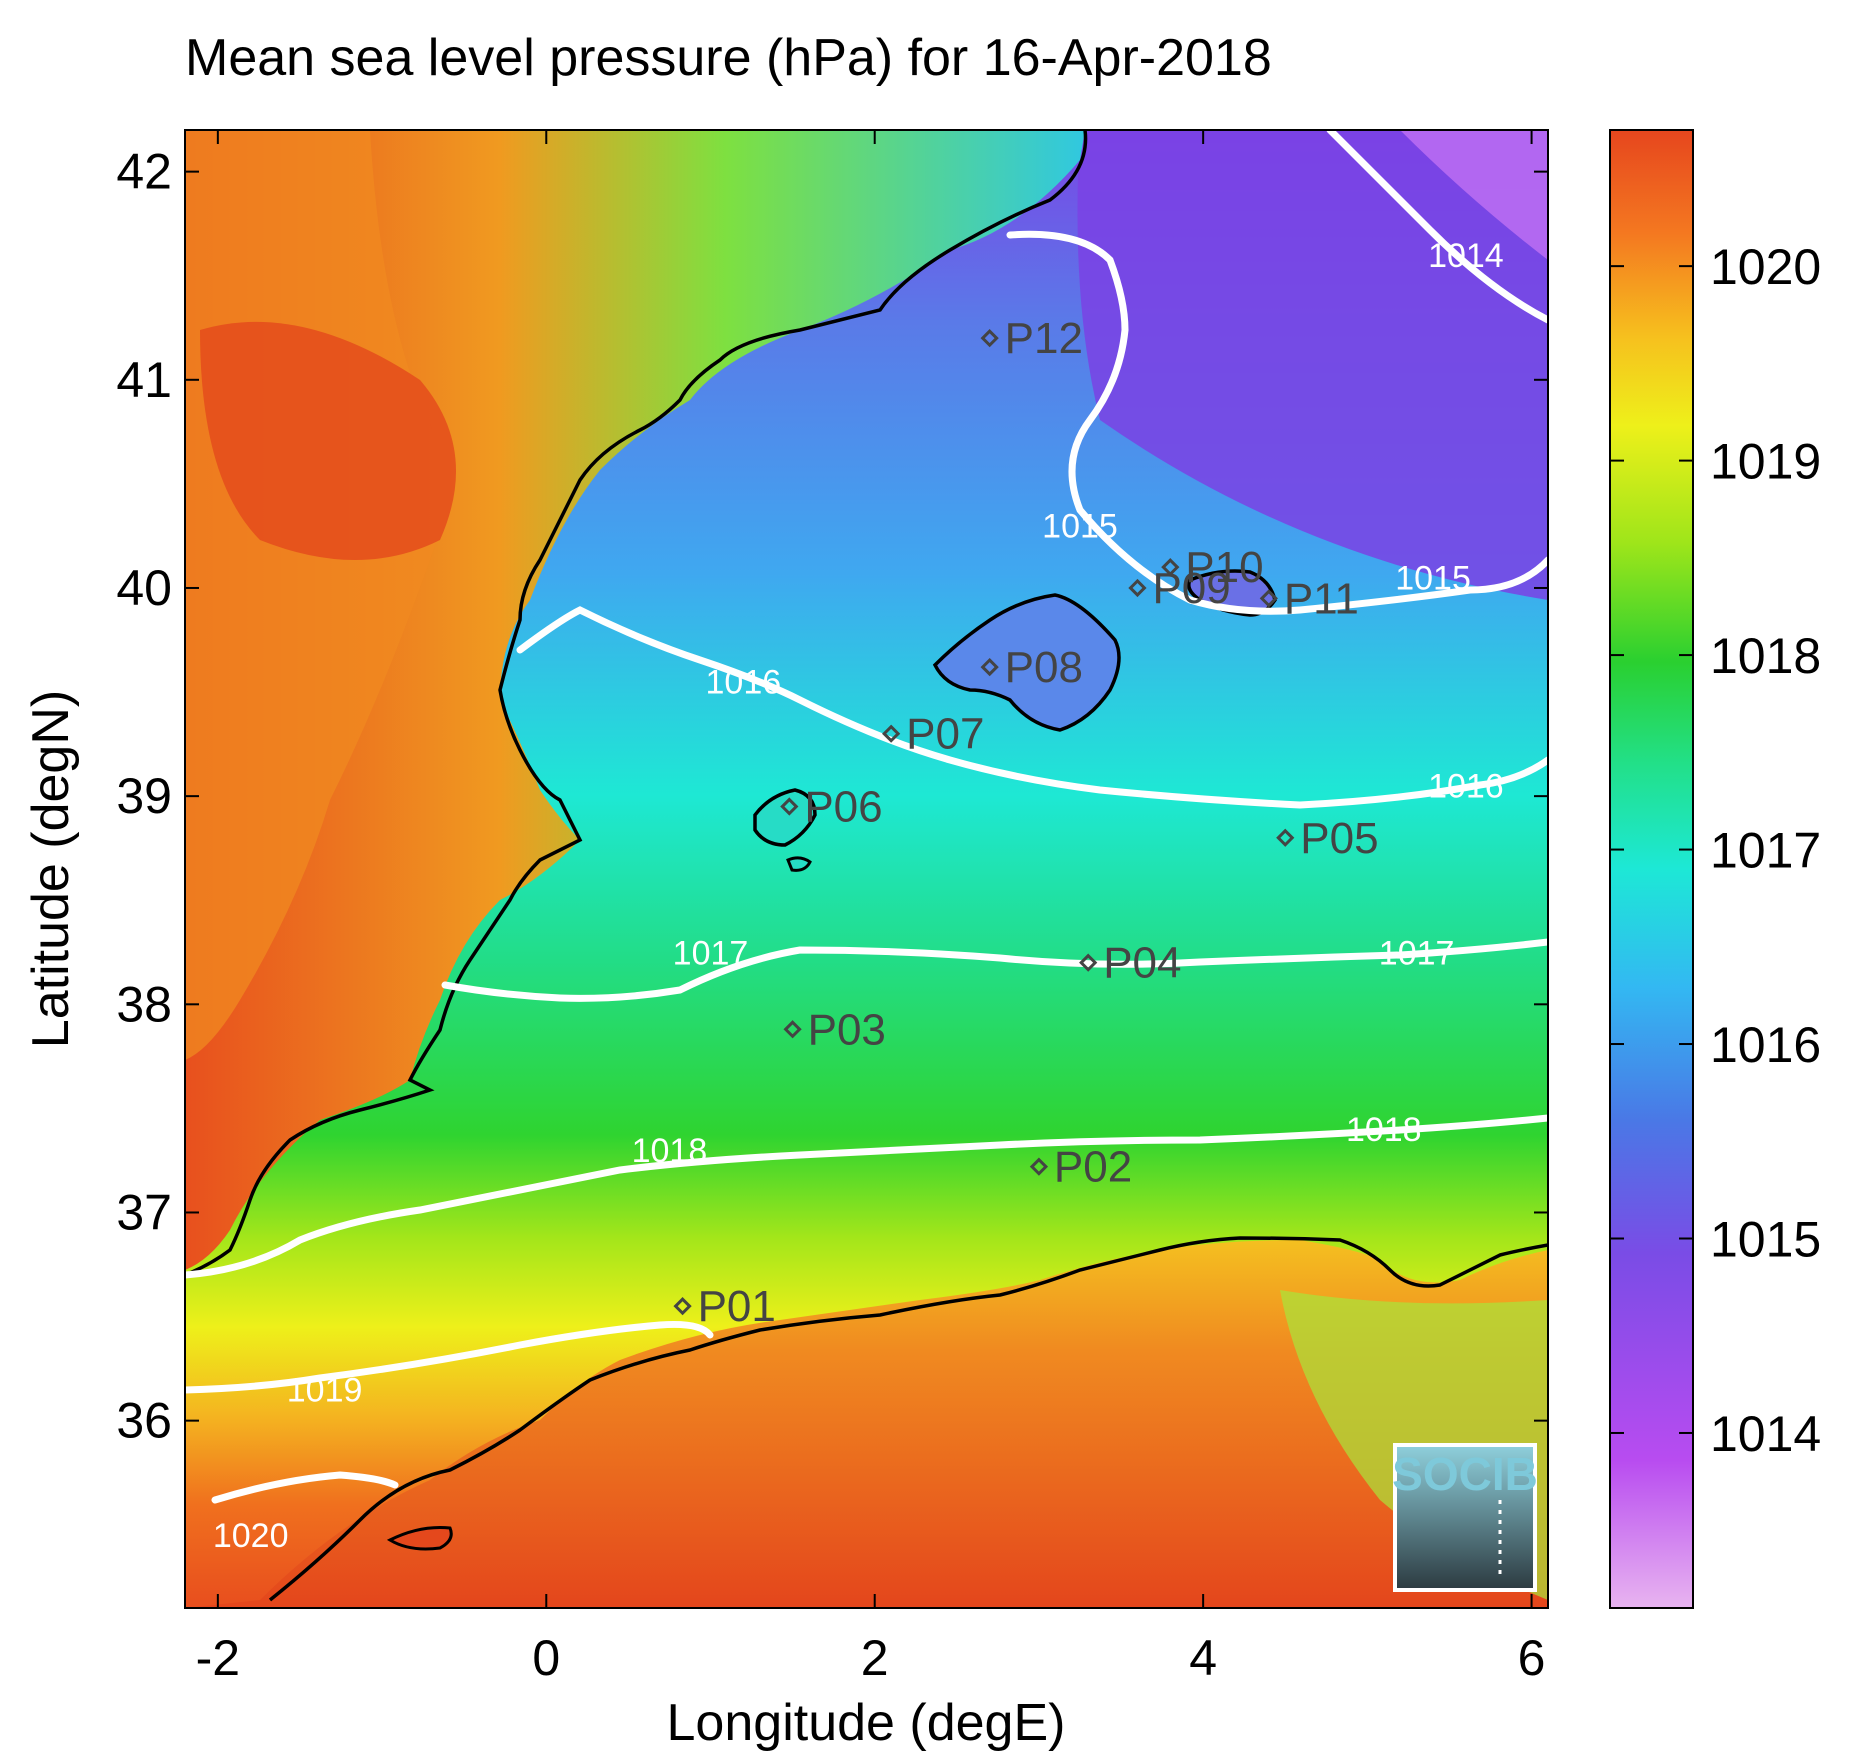 This screenshot has width=1854, height=1758. What do you see at coordinates (144, 588) in the screenshot?
I see `y-tick-label: 40` at bounding box center [144, 588].